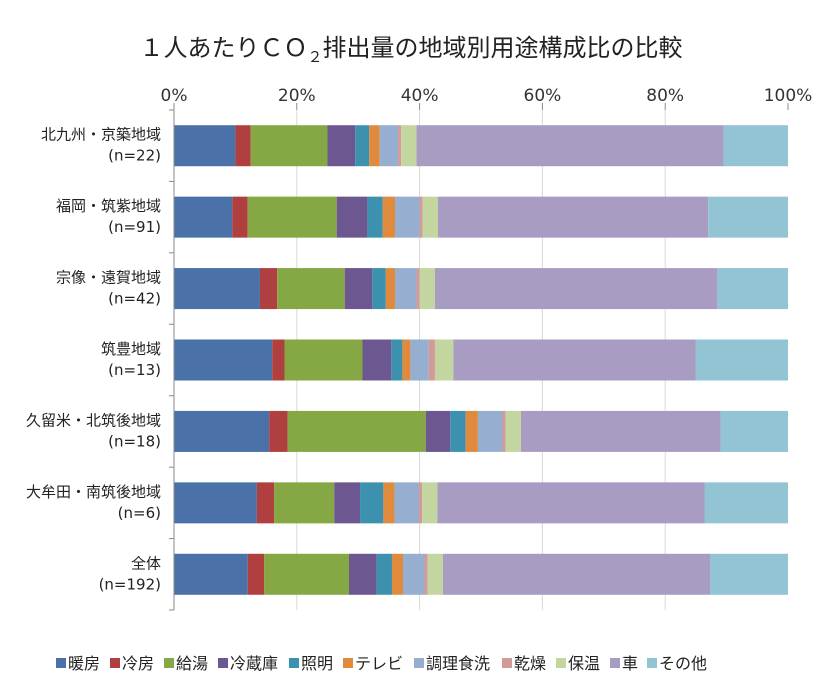 This screenshot has width=825, height=693. I want to click on category-label: 大牟田・南筑後地域, so click(93, 492).